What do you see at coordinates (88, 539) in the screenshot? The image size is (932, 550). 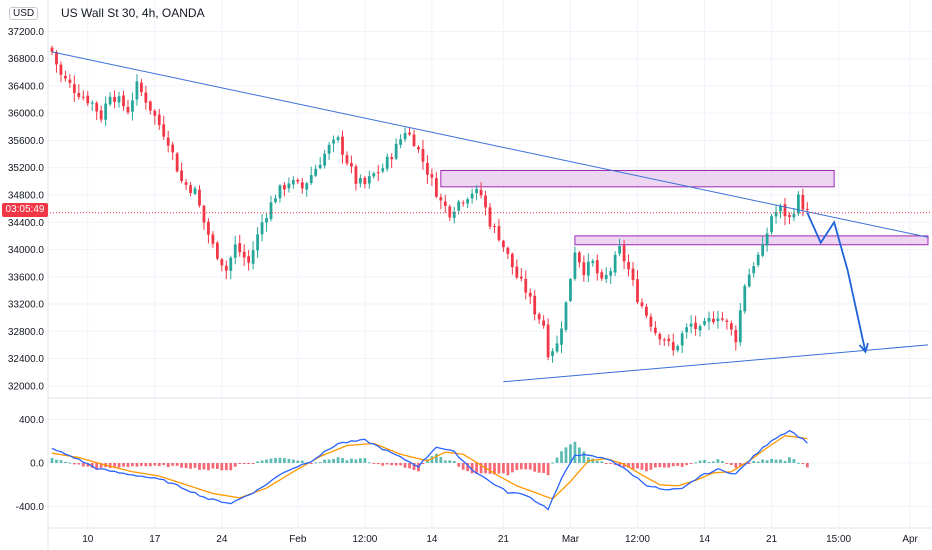 I see `time-tick-label: 10` at bounding box center [88, 539].